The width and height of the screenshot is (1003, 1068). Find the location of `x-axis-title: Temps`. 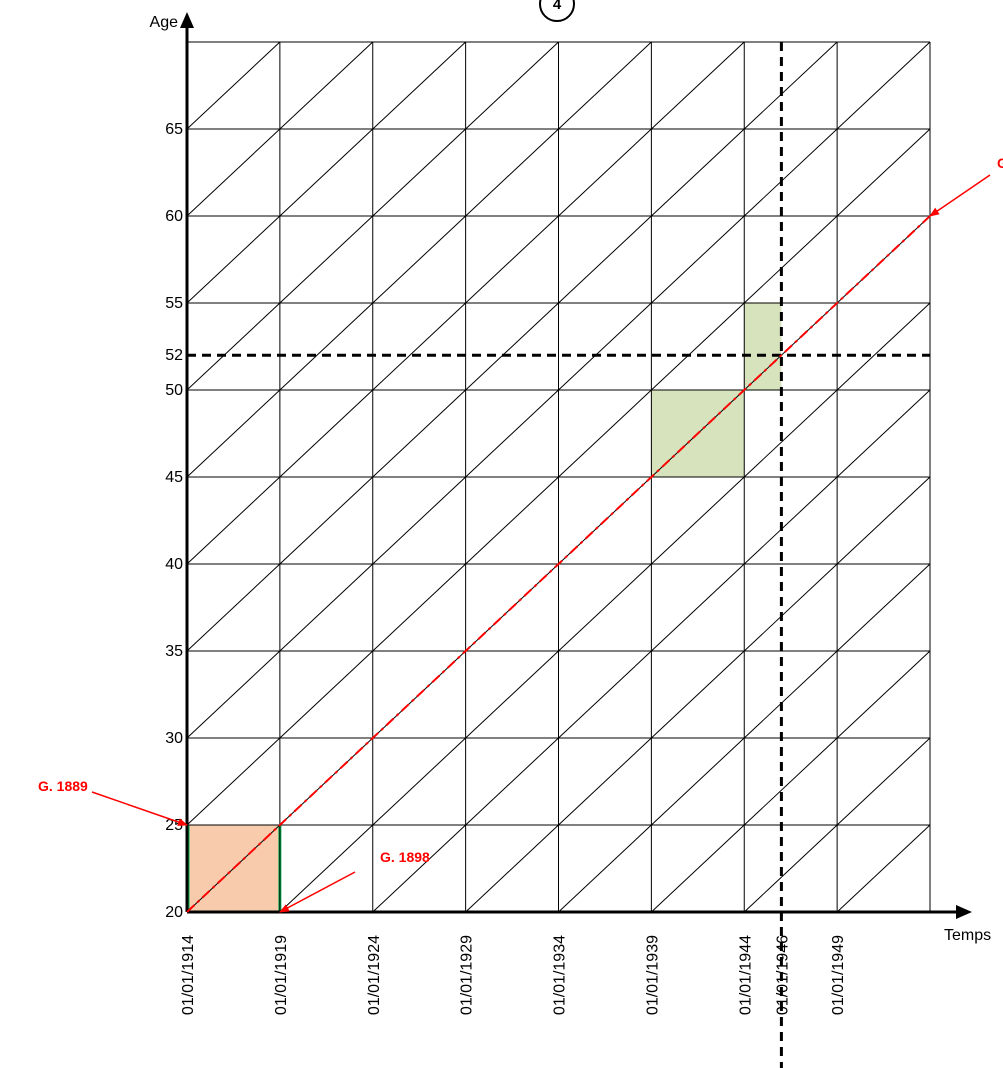

x-axis-title: Temps is located at coordinates (967, 935).